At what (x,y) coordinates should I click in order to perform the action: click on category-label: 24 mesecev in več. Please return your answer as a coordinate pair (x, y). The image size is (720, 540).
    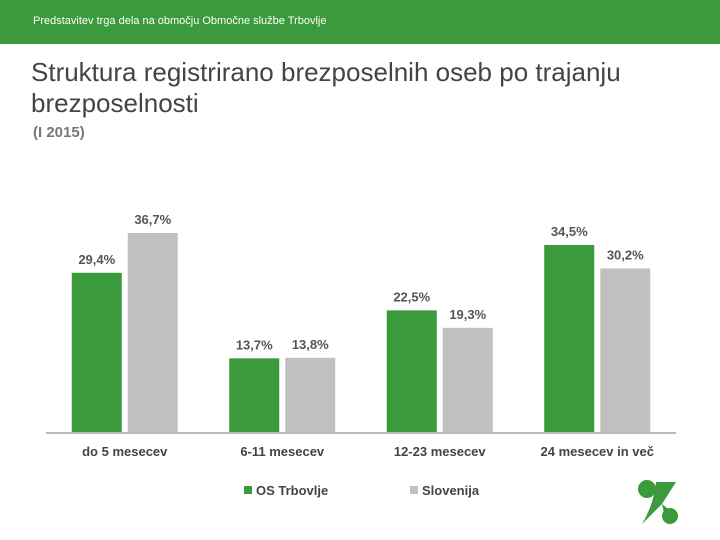
    Looking at the image, I should click on (597, 451).